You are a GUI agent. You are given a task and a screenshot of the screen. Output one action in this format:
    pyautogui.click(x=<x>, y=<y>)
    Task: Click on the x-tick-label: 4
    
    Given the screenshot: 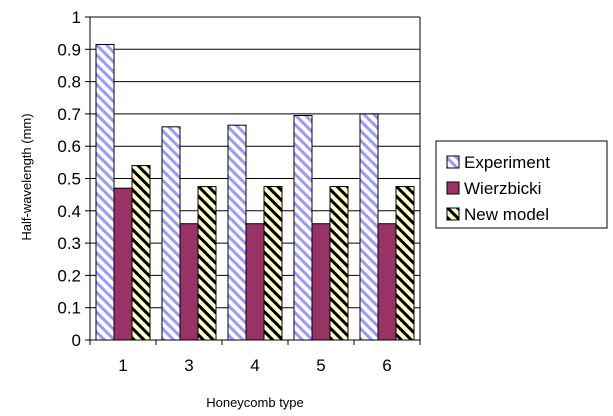 What is the action you would take?
    pyautogui.click(x=254, y=365)
    